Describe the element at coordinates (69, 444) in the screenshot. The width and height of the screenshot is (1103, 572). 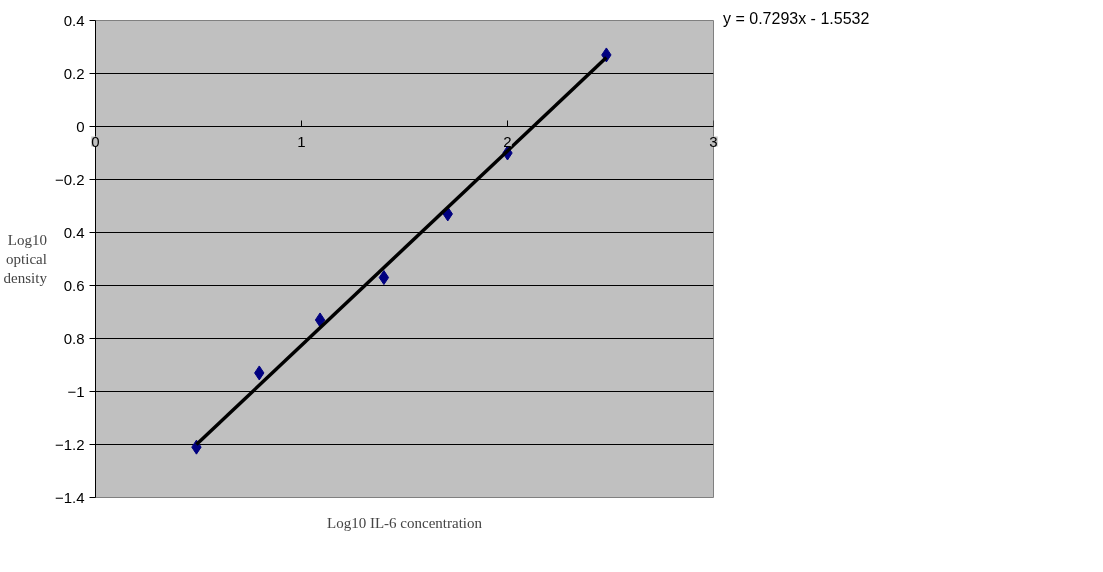
I see `y-tick-label: −1.2` at that location.